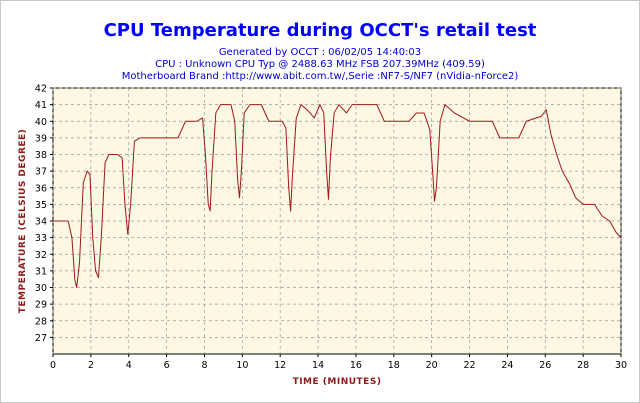 Image resolution: width=640 pixels, height=403 pixels. Describe the element at coordinates (394, 365) in the screenshot. I see `x-tick-label: 18` at that location.